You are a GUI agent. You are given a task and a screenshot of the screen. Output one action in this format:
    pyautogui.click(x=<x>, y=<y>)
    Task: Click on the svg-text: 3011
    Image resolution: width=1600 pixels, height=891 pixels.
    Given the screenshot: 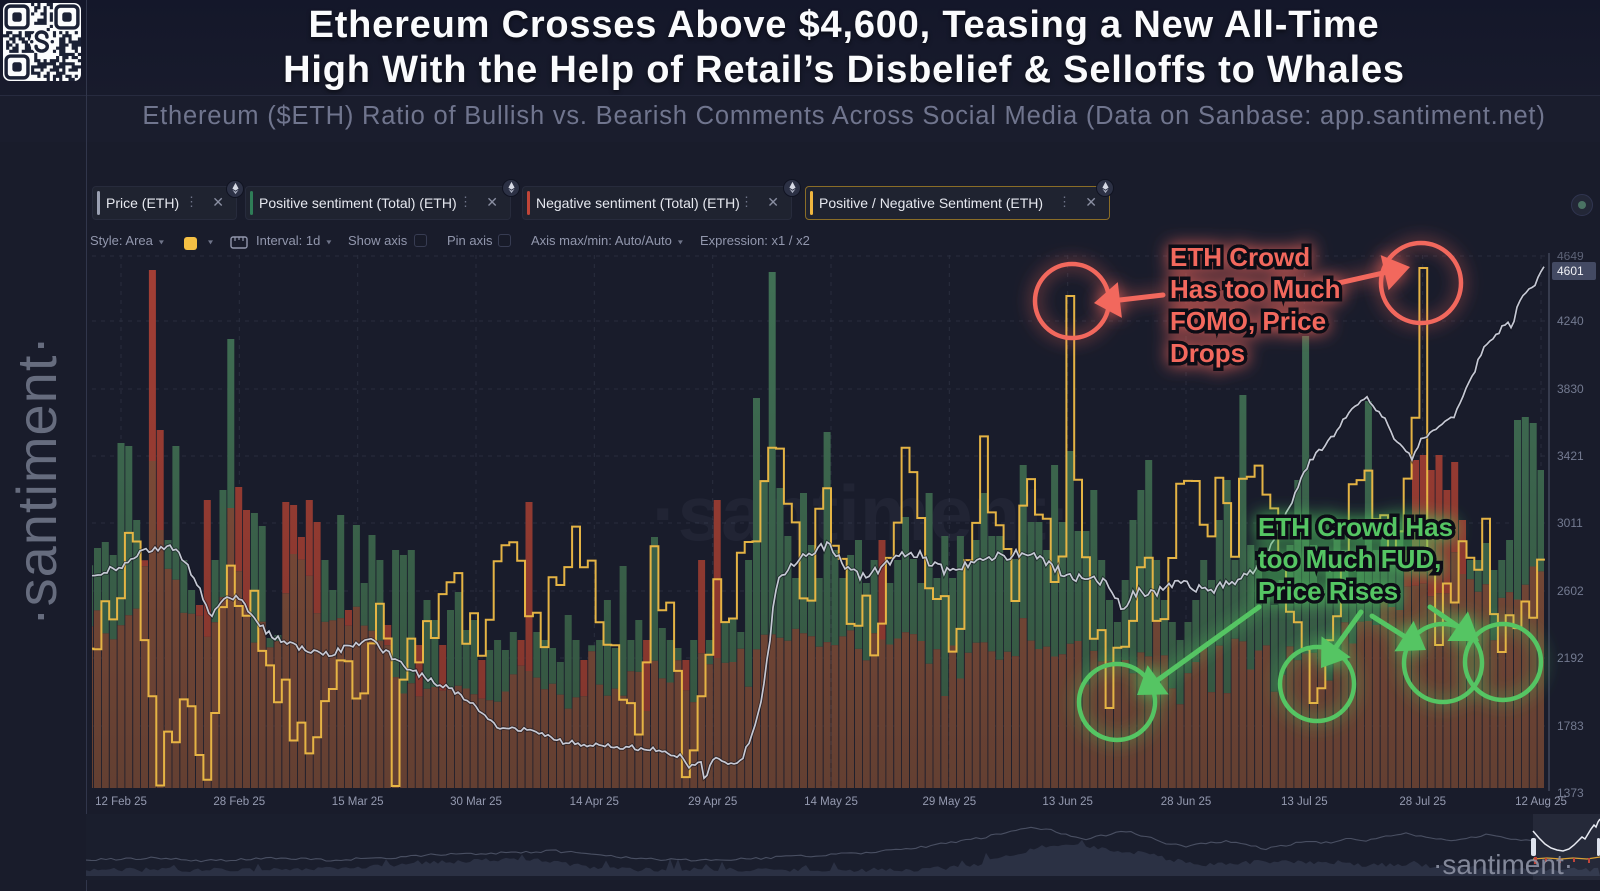 What is the action you would take?
    pyautogui.click(x=1570, y=523)
    